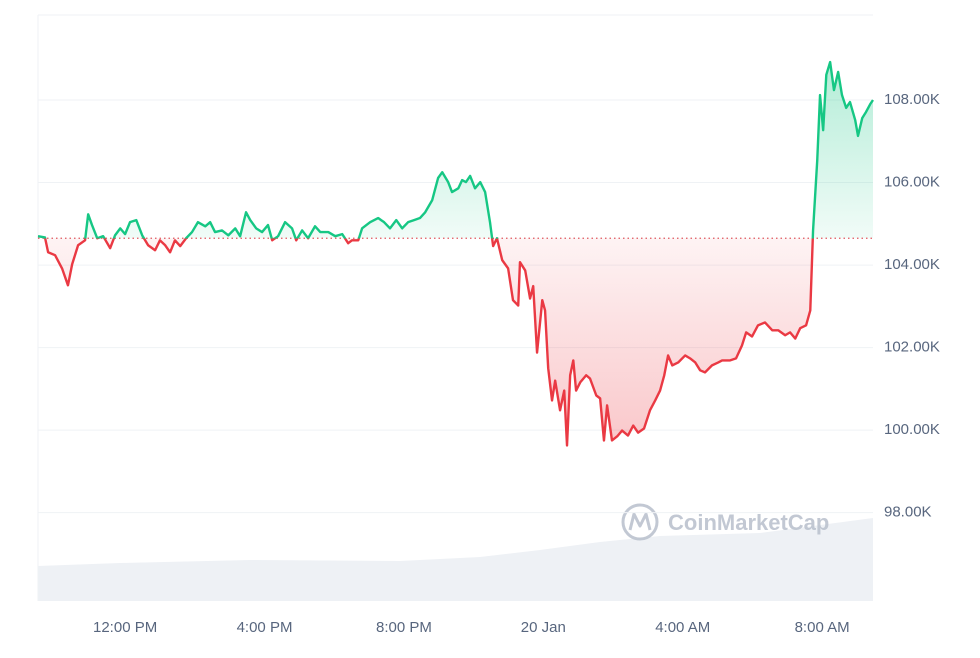  I want to click on y-tick-label: 100.00K, so click(912, 429).